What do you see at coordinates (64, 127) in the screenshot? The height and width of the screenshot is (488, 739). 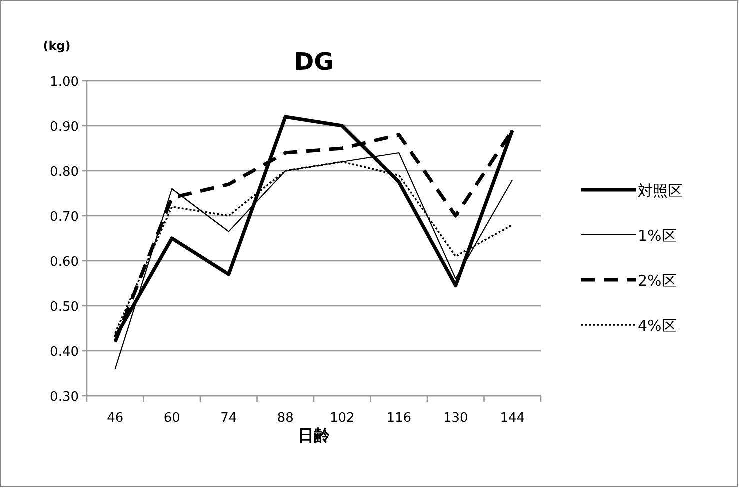 I see `y-tick-label: 0.90` at bounding box center [64, 127].